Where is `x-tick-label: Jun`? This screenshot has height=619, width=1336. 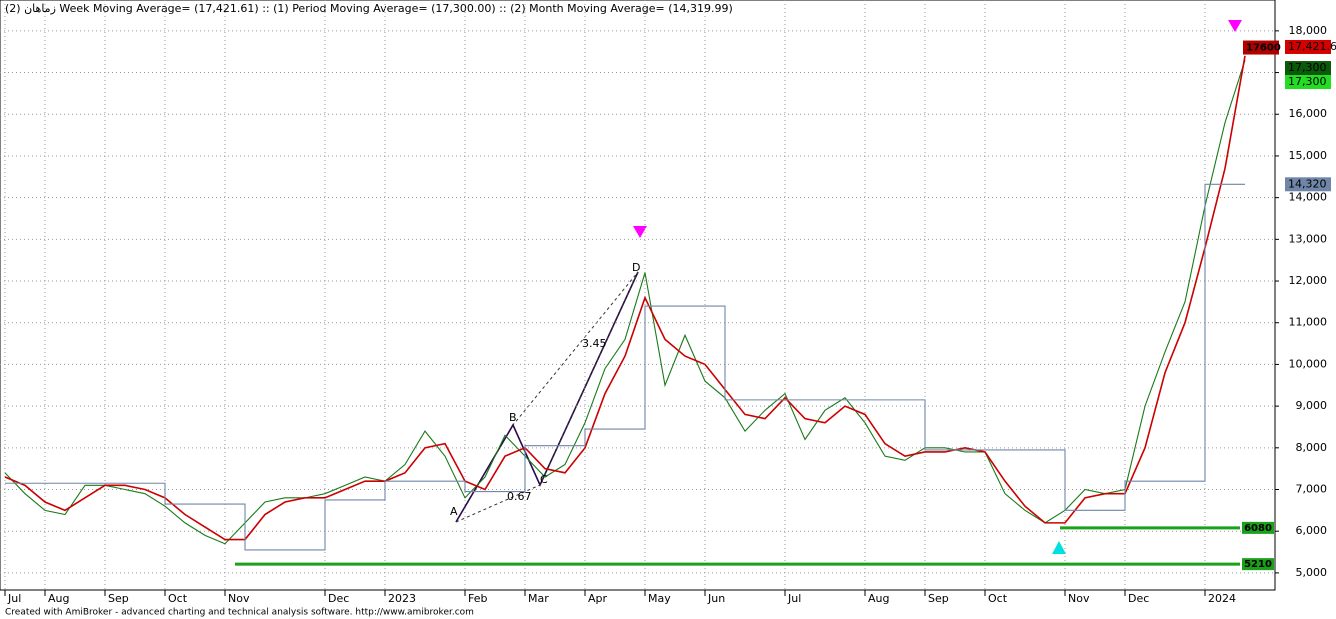
x-tick-label: Jun is located at coordinates (716, 598).